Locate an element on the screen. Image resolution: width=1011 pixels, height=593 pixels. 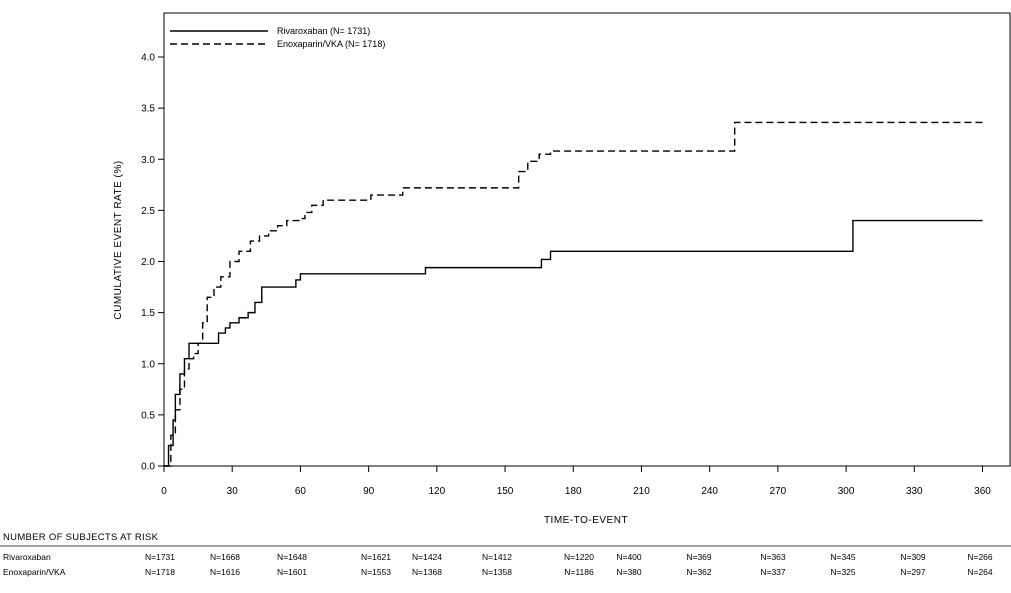
risk-value: N=297 is located at coordinates (913, 572).